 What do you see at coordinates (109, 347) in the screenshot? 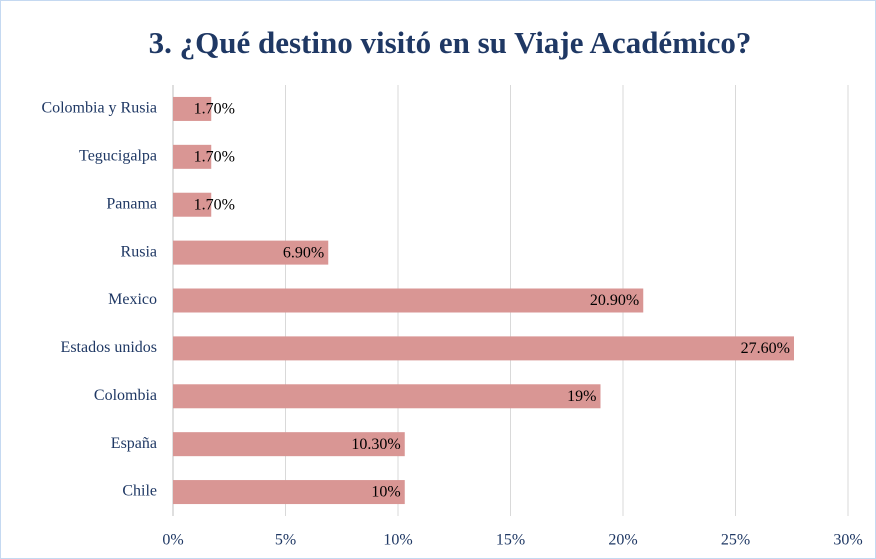
I see `y-tick-label: Estados unidos` at bounding box center [109, 347].